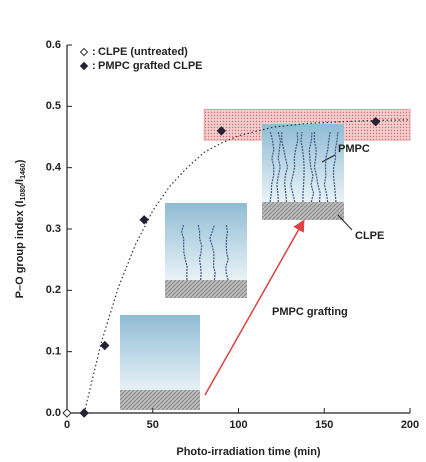  What do you see at coordinates (310, 312) in the screenshot?
I see `annotation: PMPC grafting` at bounding box center [310, 312].